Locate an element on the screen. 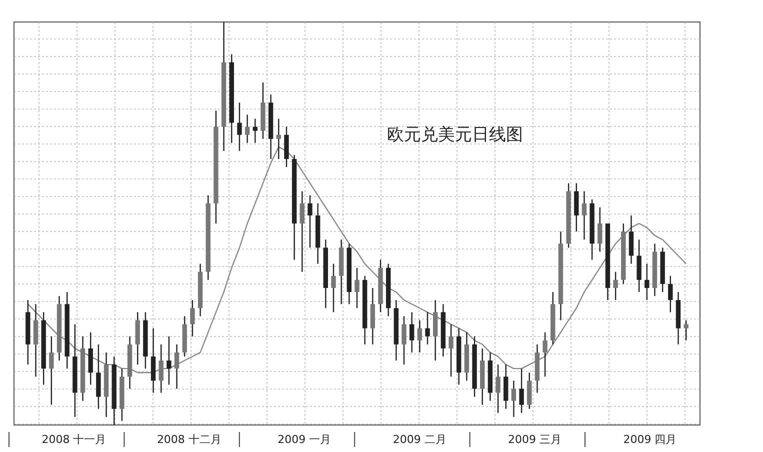 This screenshot has height=452, width=763. text: 2008 十一月 is located at coordinates (74, 439).